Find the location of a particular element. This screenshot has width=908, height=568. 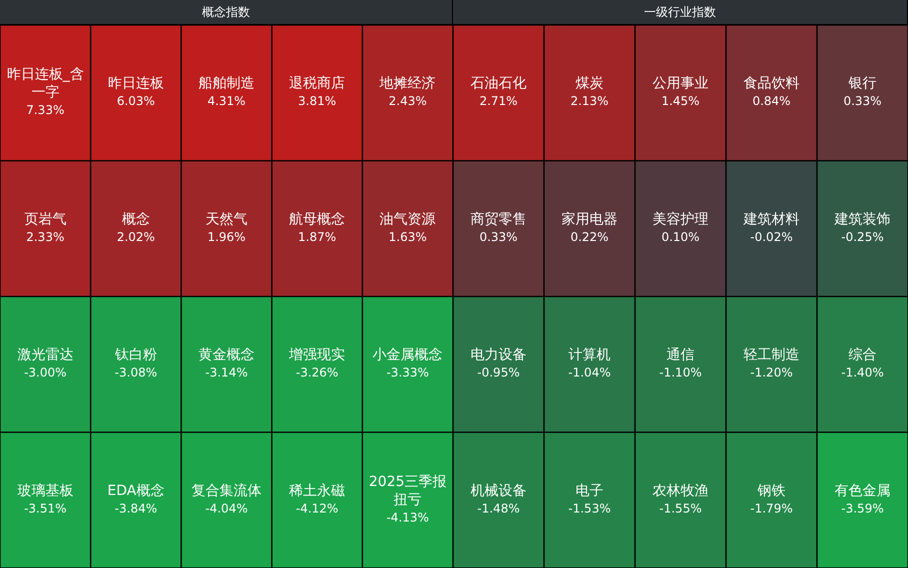

annotation: 银行 is located at coordinates (862, 84).